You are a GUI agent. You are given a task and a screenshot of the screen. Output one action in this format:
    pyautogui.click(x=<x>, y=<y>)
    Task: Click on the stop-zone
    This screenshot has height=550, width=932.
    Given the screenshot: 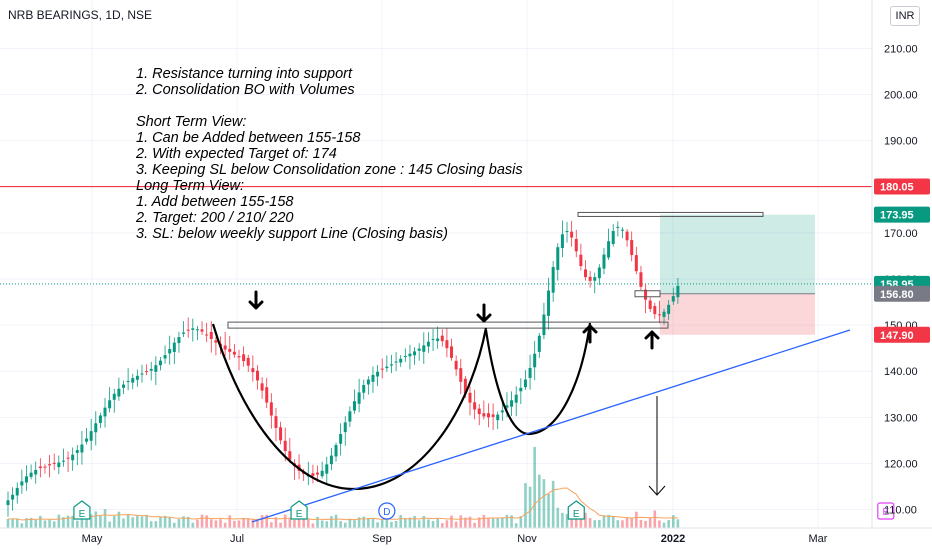 What is the action you would take?
    pyautogui.click(x=737, y=314)
    